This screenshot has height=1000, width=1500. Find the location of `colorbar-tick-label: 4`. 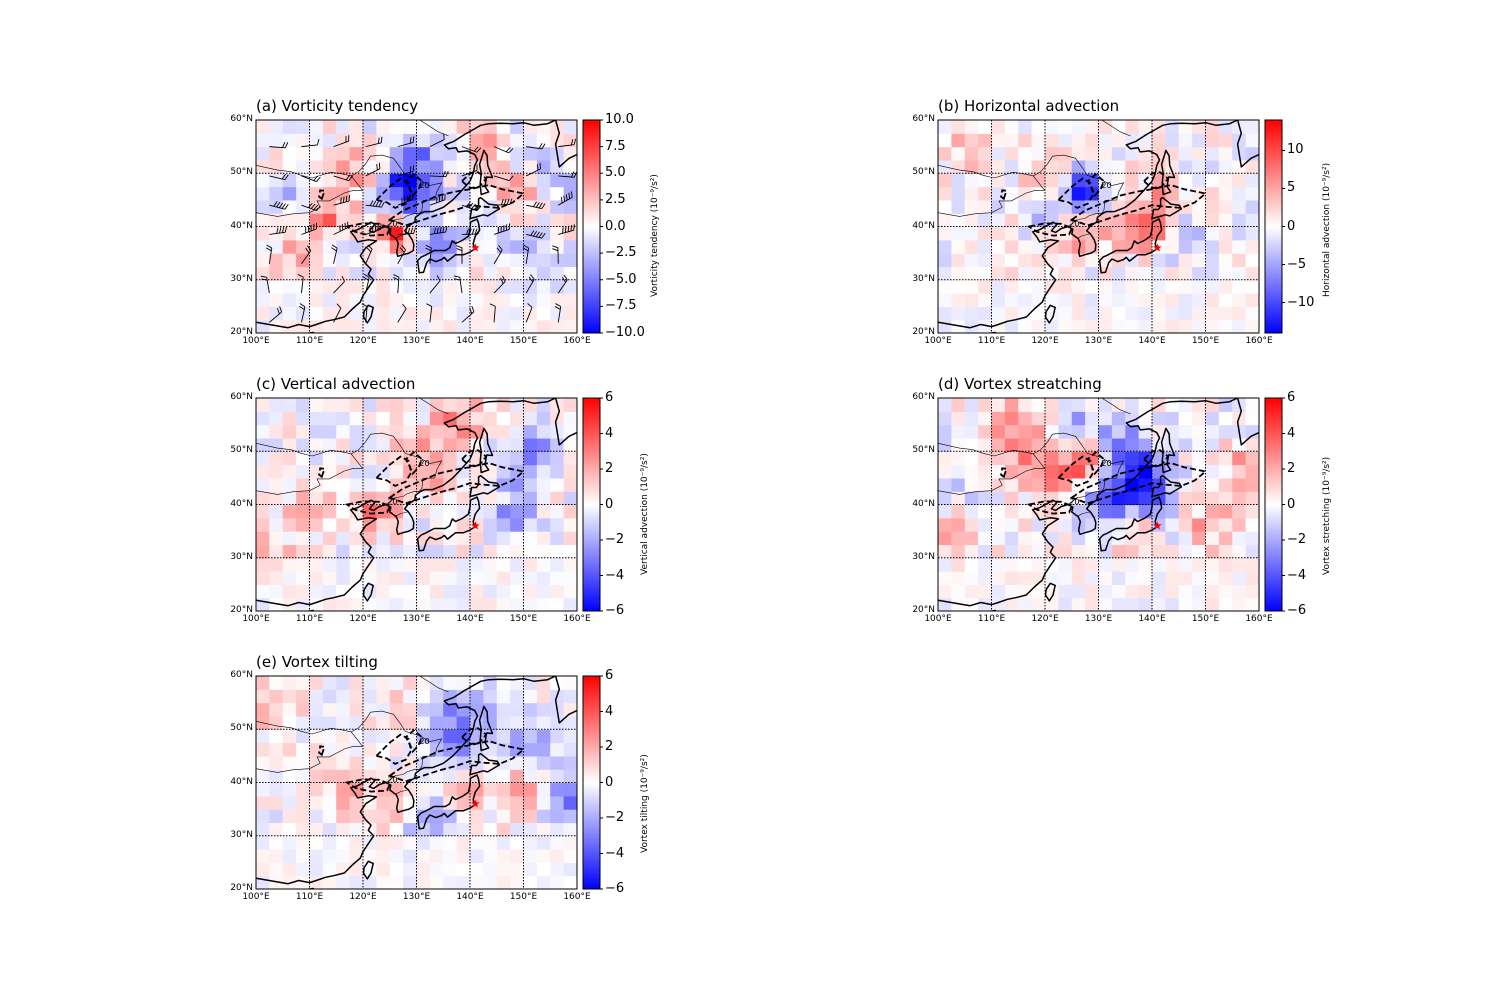

colorbar-tick-label: 4 is located at coordinates (609, 433).